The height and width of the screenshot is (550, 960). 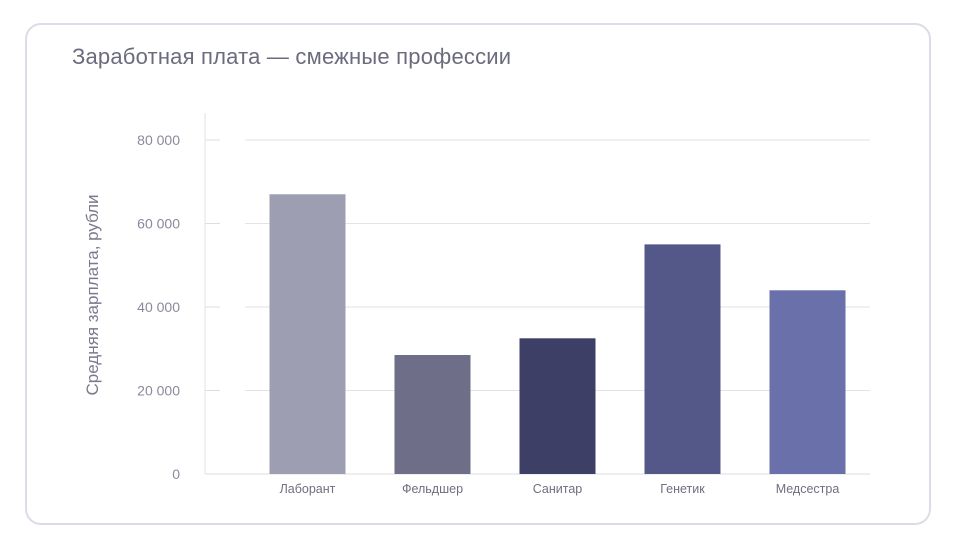 I want to click on x-tick-label: Генетик, so click(x=682, y=489).